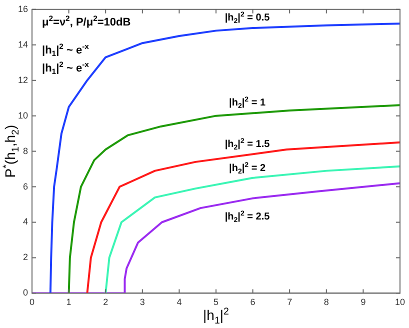 The width and height of the screenshot is (409, 328). What do you see at coordinates (25, 293) in the screenshot?
I see `y-tick-label: 0` at bounding box center [25, 293].